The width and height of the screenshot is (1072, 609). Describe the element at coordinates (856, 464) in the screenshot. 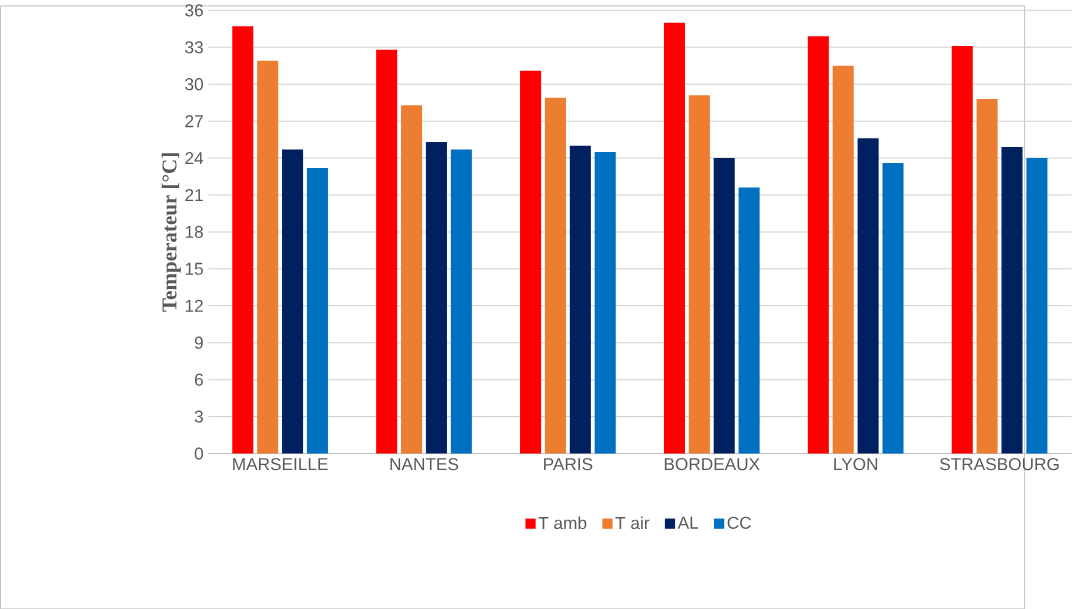

I see `x-tick-label: LYON` at that location.